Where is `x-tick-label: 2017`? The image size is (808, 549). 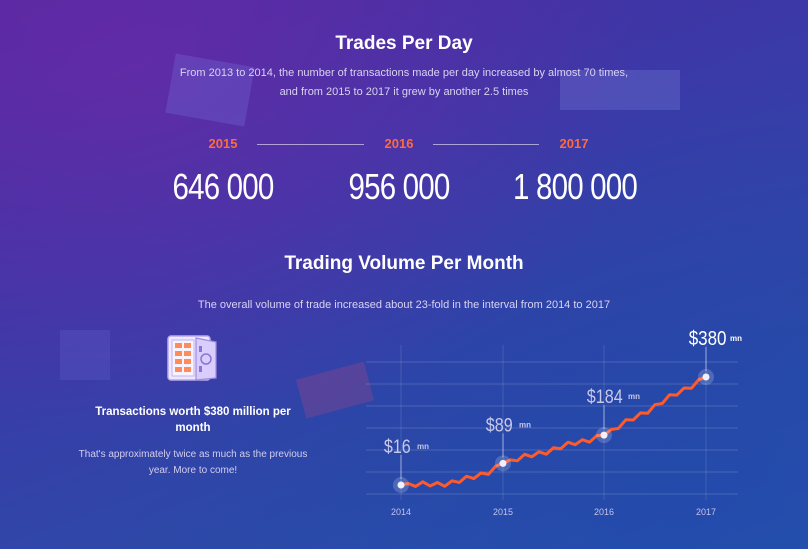
x-tick-label: 2017 is located at coordinates (706, 512).